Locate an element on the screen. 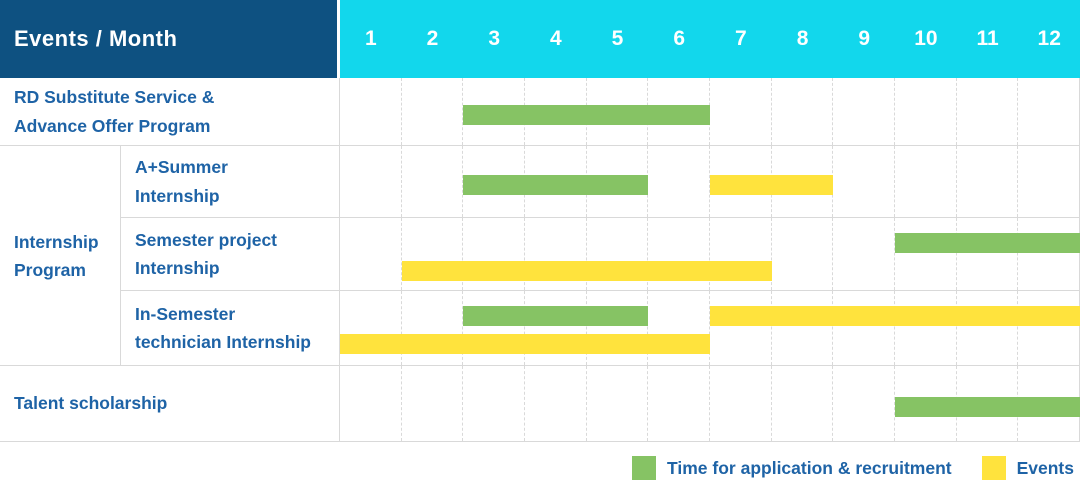  row-label-cell: Semester project Internship is located at coordinates (170, 254).